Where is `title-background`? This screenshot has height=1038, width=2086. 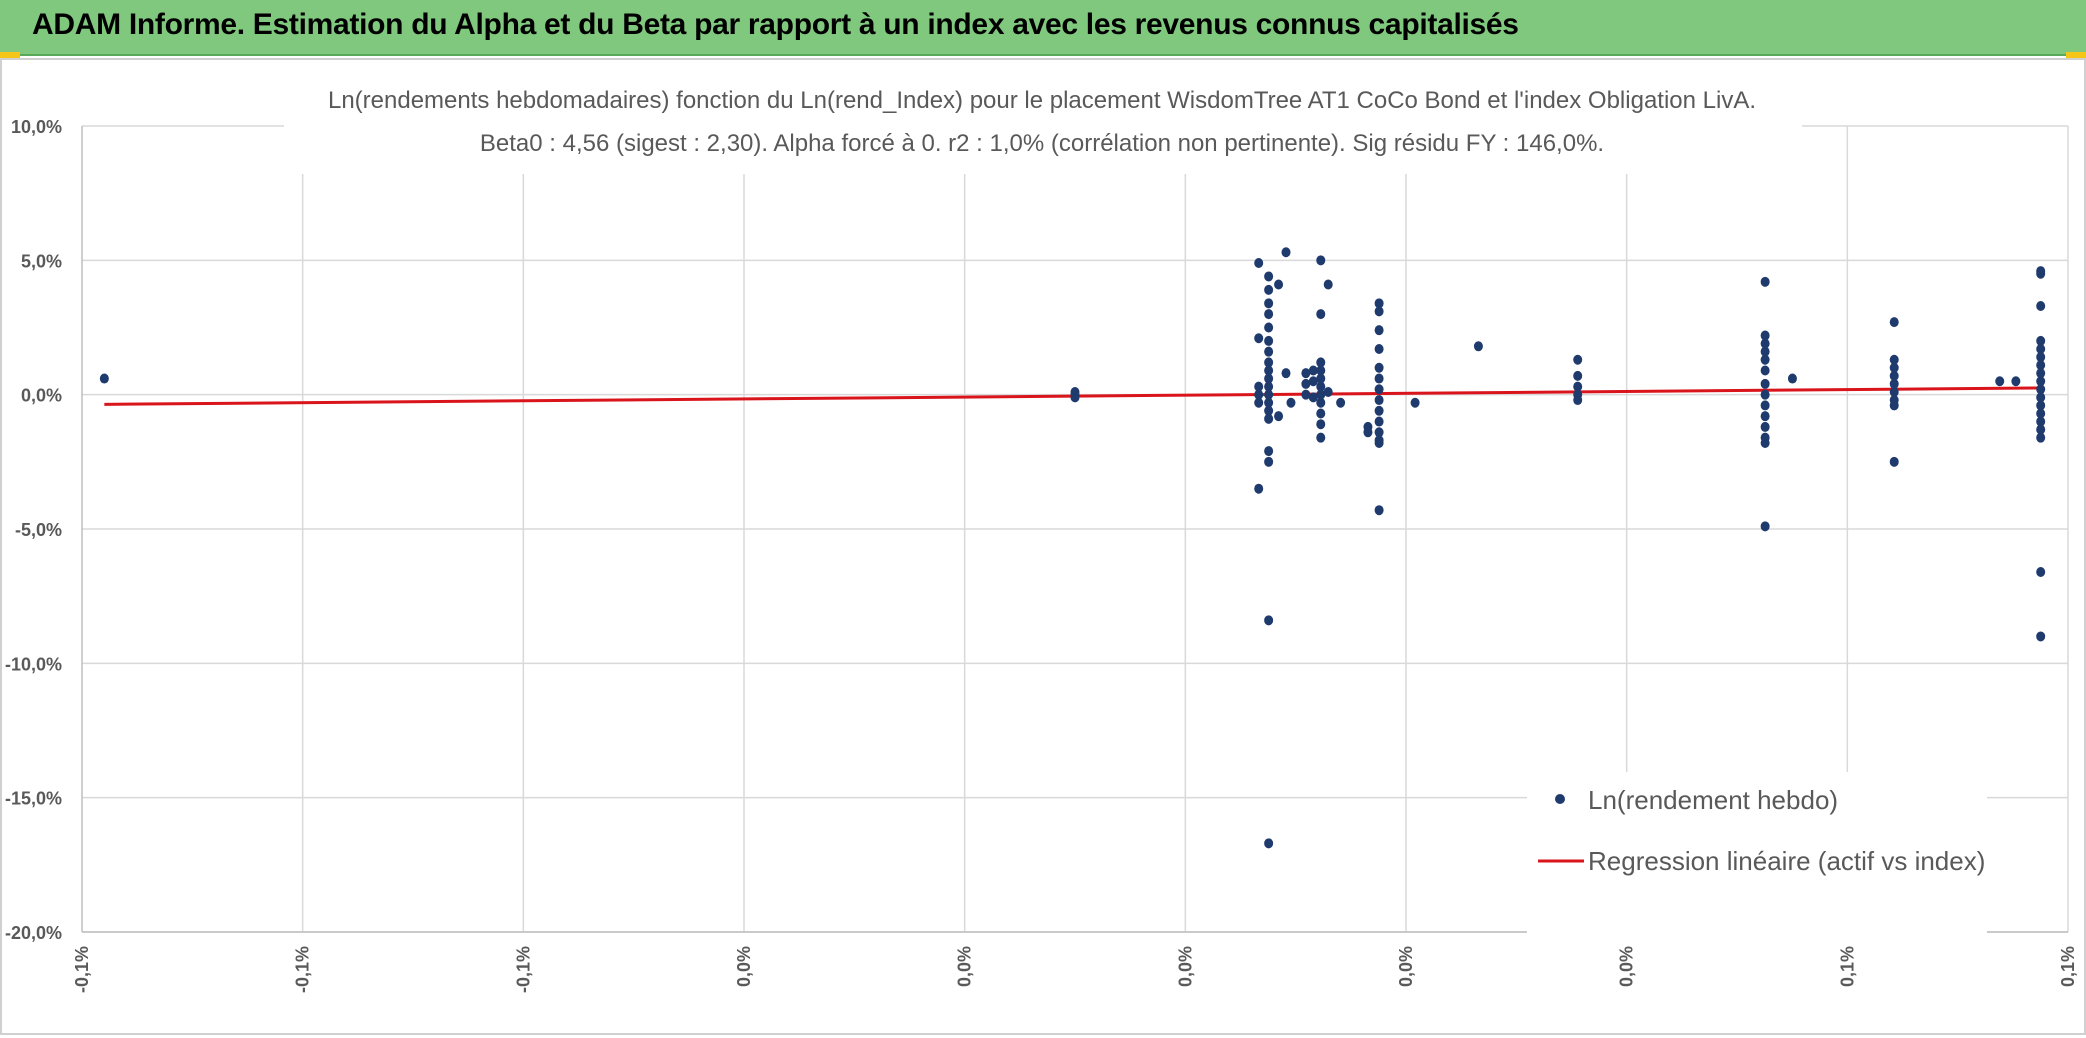
title-background is located at coordinates (1043, 120).